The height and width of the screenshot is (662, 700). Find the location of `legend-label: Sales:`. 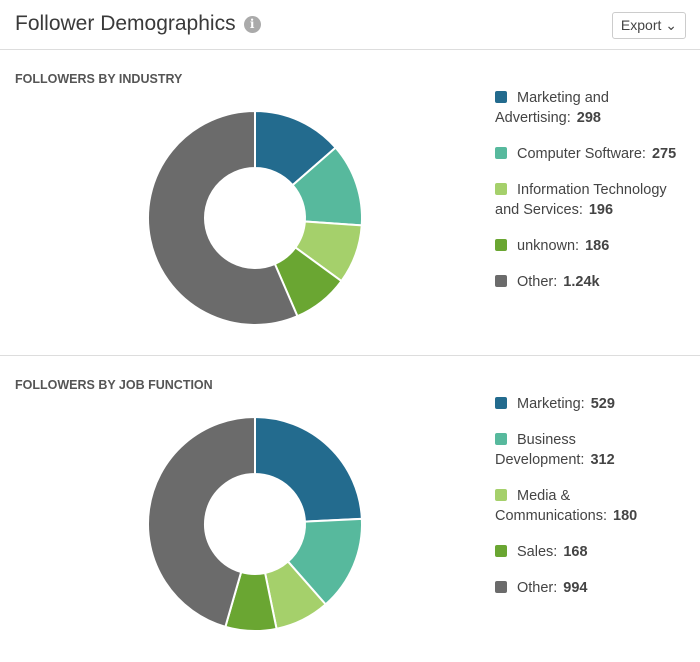

legend-label: Sales: is located at coordinates (537, 552).